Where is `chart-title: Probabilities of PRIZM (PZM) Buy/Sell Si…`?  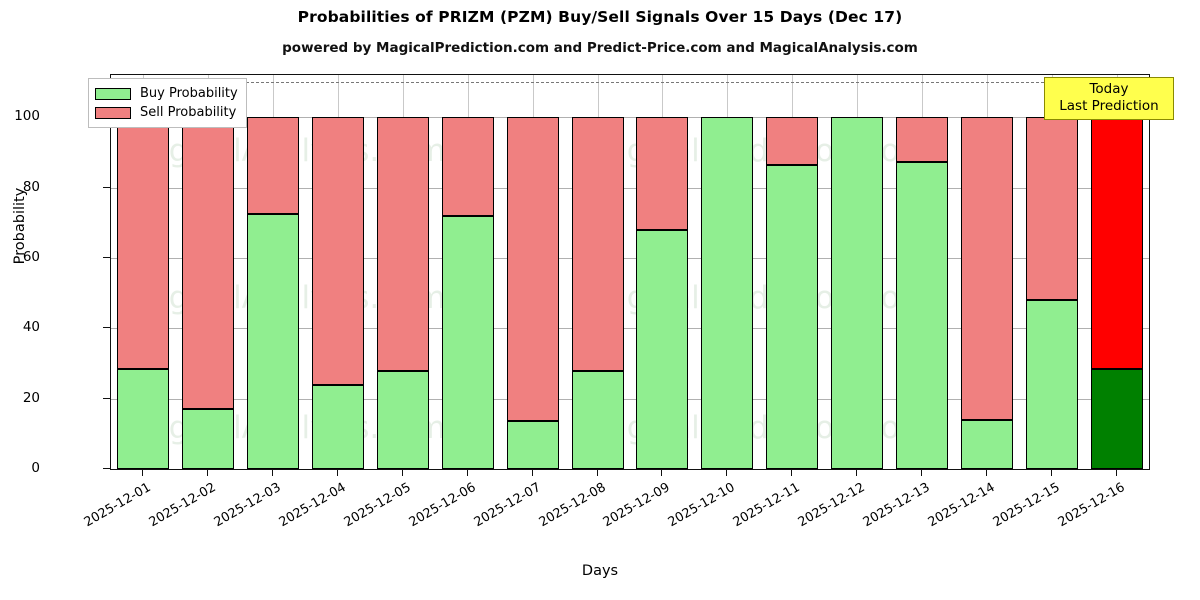 chart-title: Probabilities of PRIZM (PZM) Buy/Sell Si… is located at coordinates (600, 17).